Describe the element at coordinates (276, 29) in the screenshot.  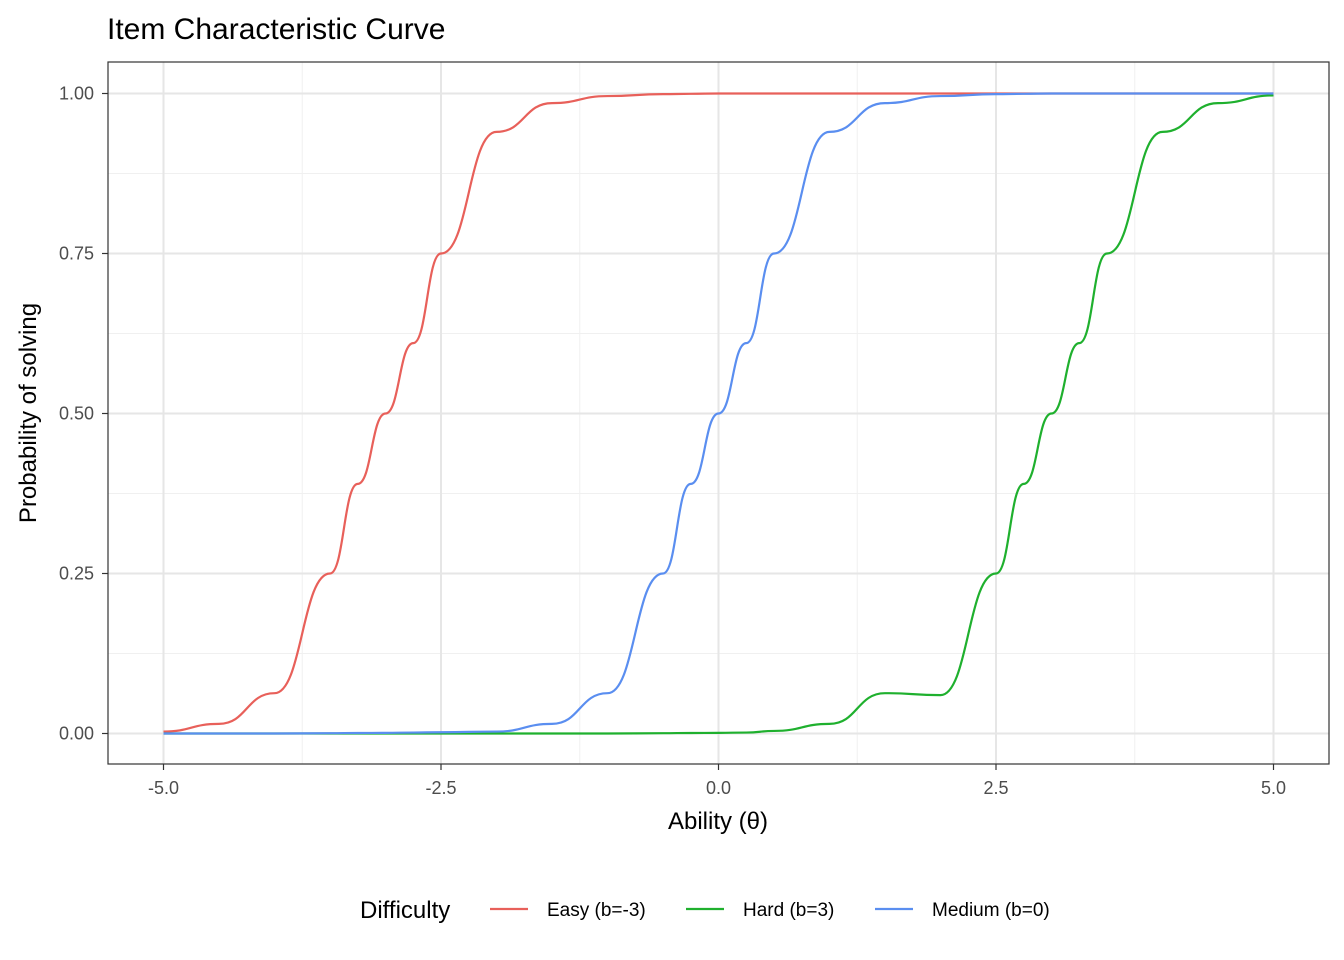
I see `chart-title: Item Characteristic Curve` at that location.